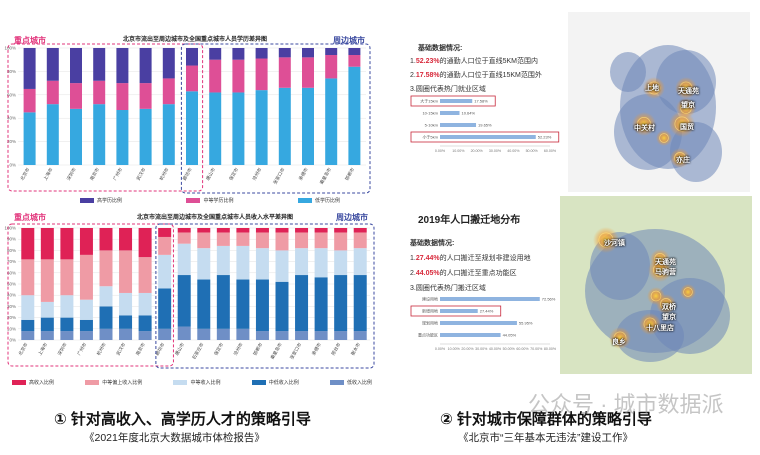 Image resolution: width=760 pixels, height=455 pixels. I want to click on edu-legend-label: 低学历比例, so click(327, 201).